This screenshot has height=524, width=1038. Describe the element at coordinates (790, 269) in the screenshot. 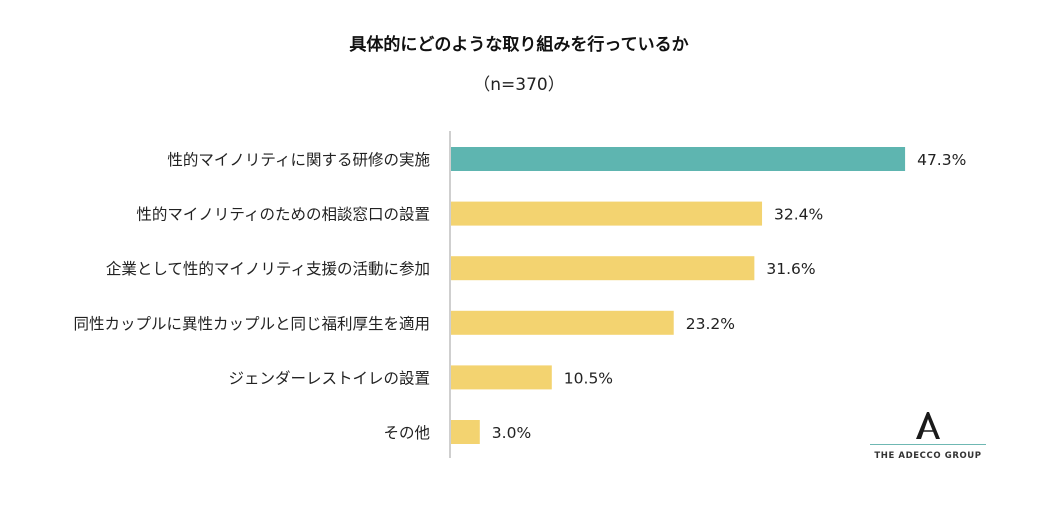

I see `value-label: 31.6%` at that location.